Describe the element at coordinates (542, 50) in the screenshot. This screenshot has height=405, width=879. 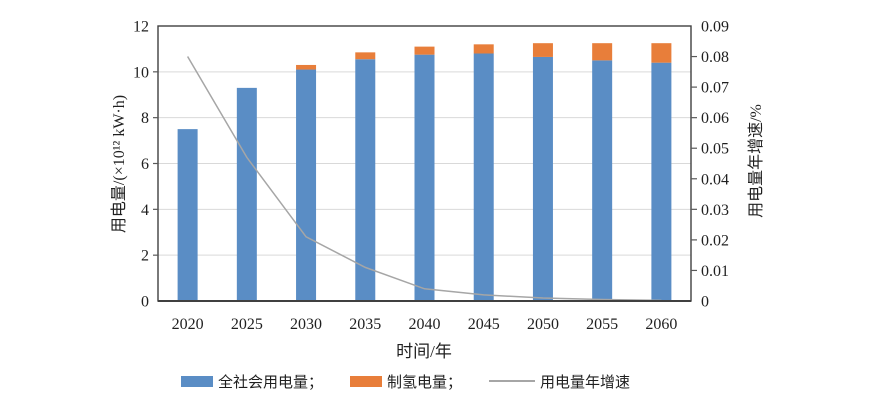
I see `bar-hydrogen-electricity-2050` at that location.